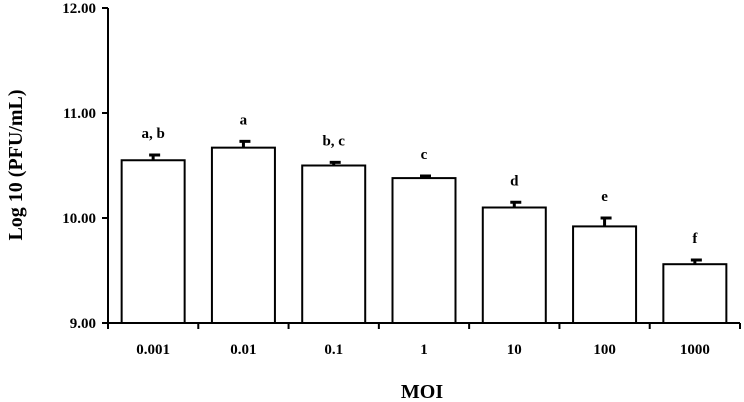 The image size is (744, 402). I want to click on x-tick-label: 1, so click(424, 350).